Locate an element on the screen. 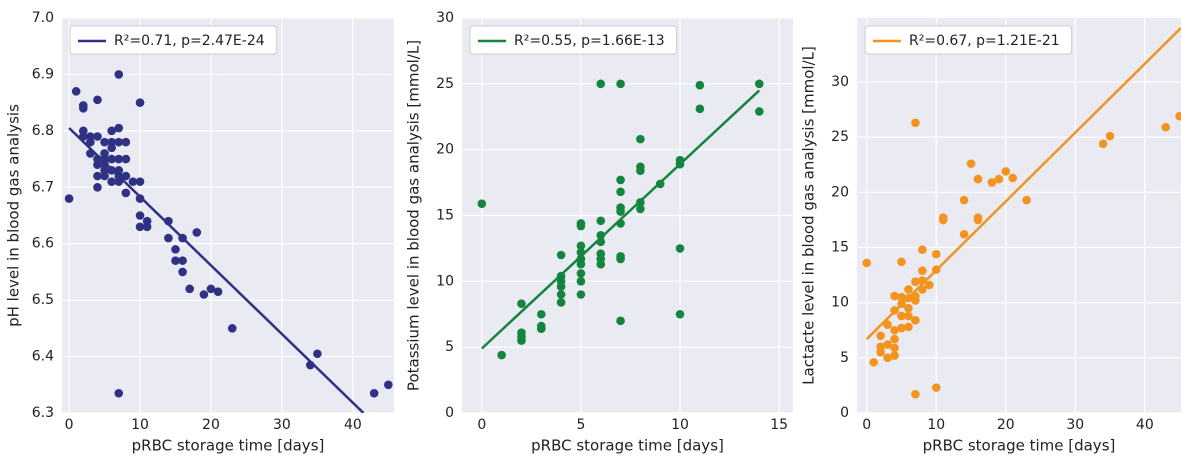 Image resolution: width=1181 pixels, height=460 pixels. y-tick-label: 6.6 is located at coordinates (43, 244).